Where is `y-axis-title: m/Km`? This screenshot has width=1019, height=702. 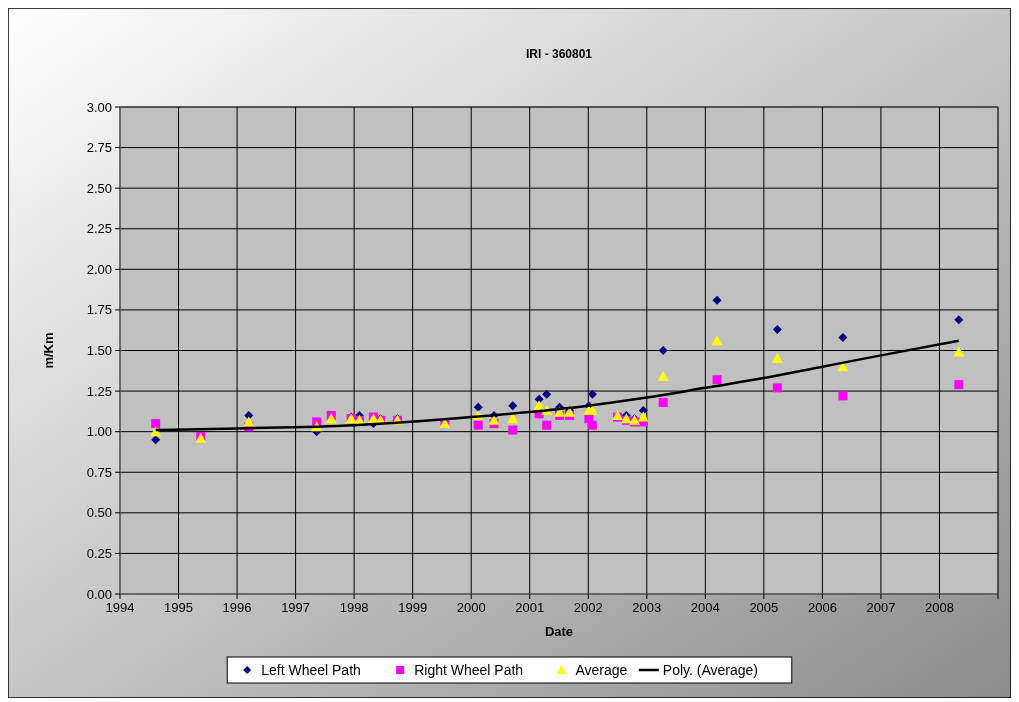 y-axis-title: m/Km is located at coordinates (48, 350).